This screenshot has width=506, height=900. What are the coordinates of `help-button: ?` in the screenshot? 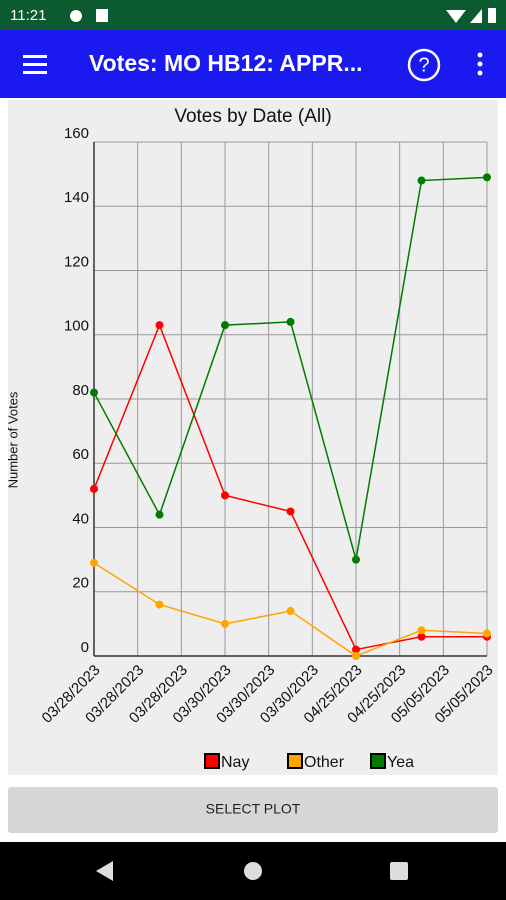 It's located at (424, 65).